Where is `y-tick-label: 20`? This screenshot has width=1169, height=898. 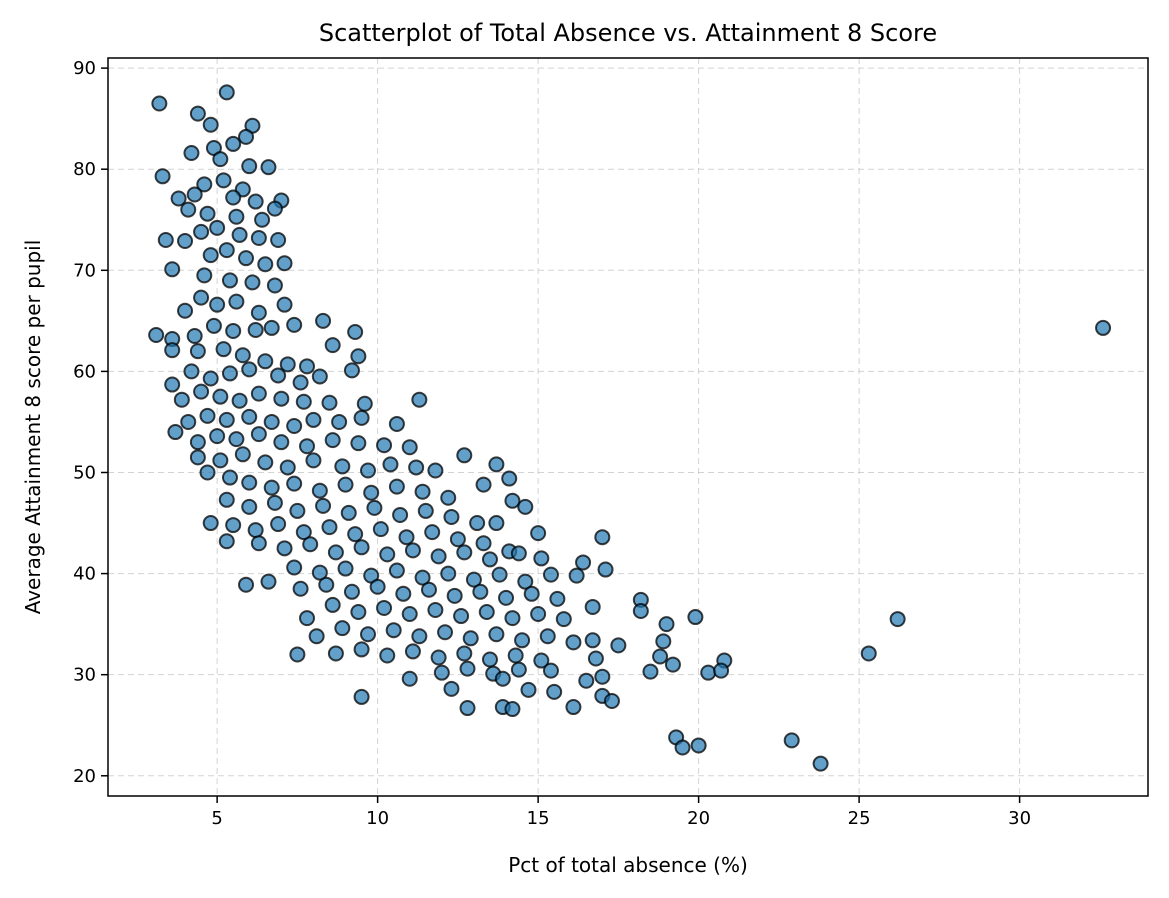 y-tick-label: 20 is located at coordinates (84, 776).